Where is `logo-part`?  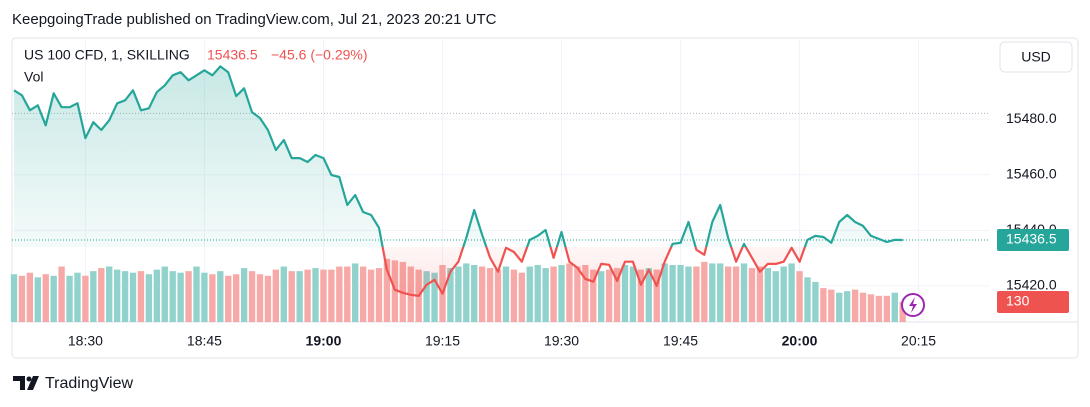 logo-part is located at coordinates (19, 383).